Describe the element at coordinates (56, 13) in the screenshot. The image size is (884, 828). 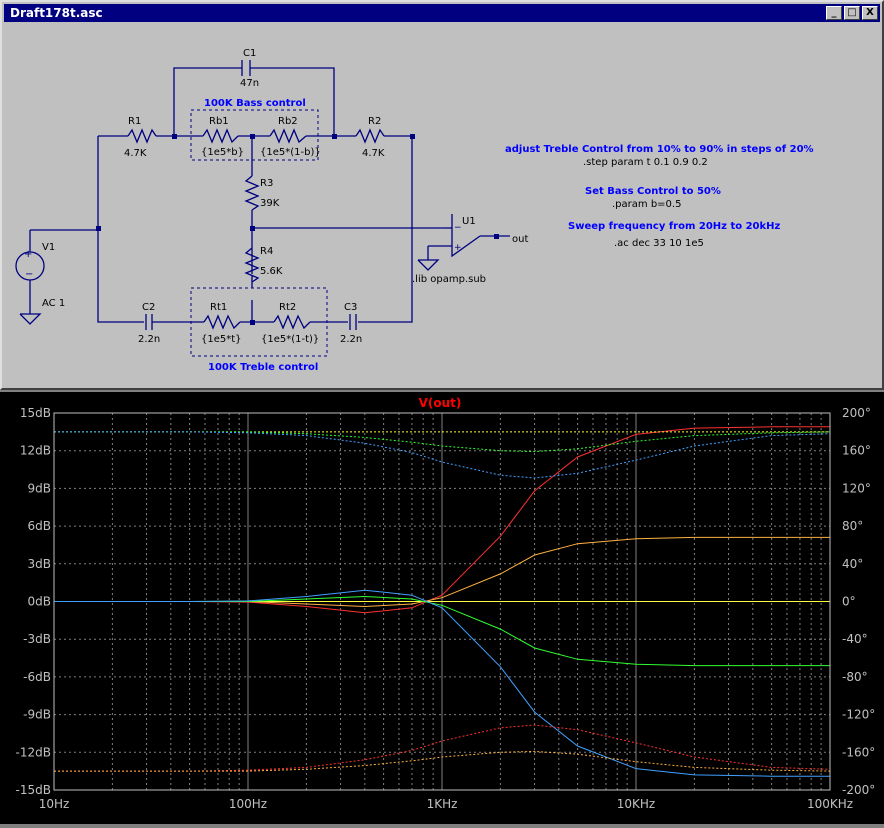
I see `window-title: Draft178t.asc` at that location.